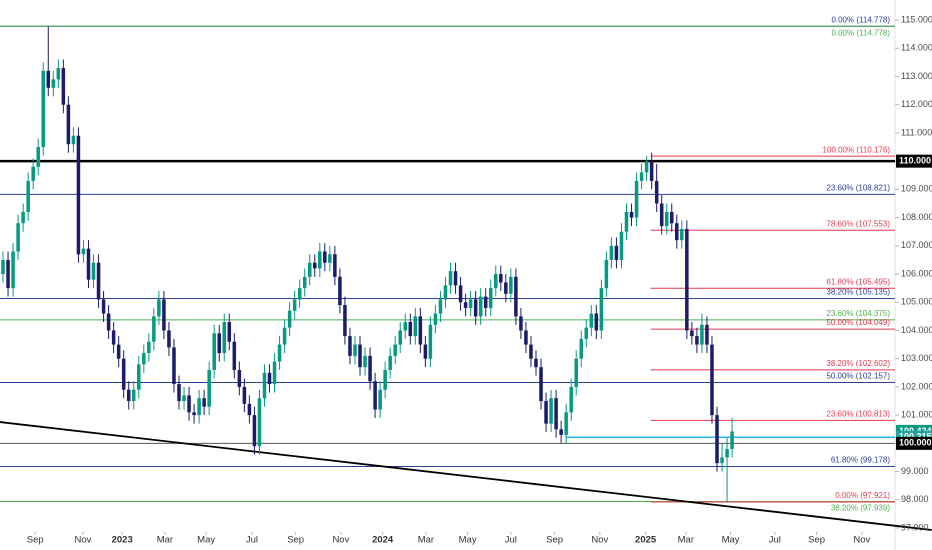 The image size is (932, 550). I want to click on x-tick-label: Jul, so click(775, 540).